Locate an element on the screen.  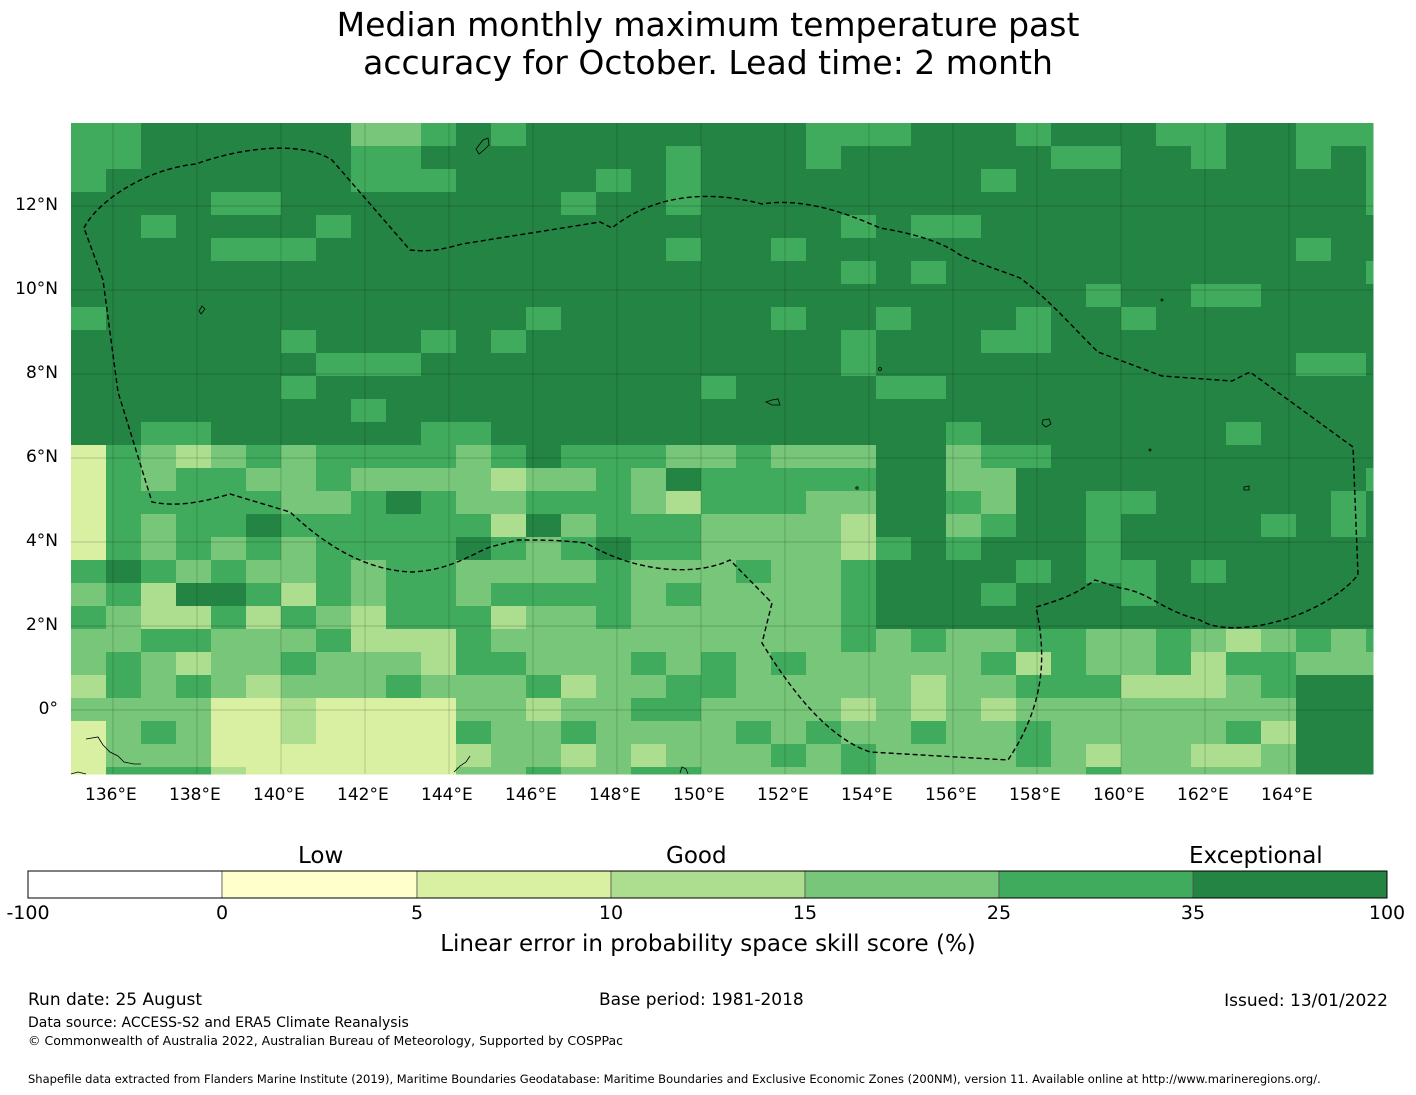
colorbar-bin is located at coordinates (1290, 884).